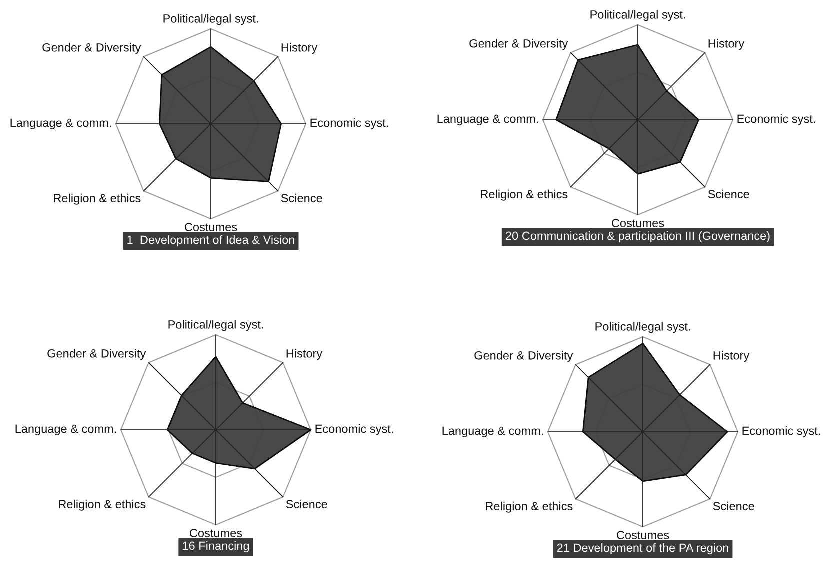  I want to click on text: 21 Development of the PA region, so click(642, 549).